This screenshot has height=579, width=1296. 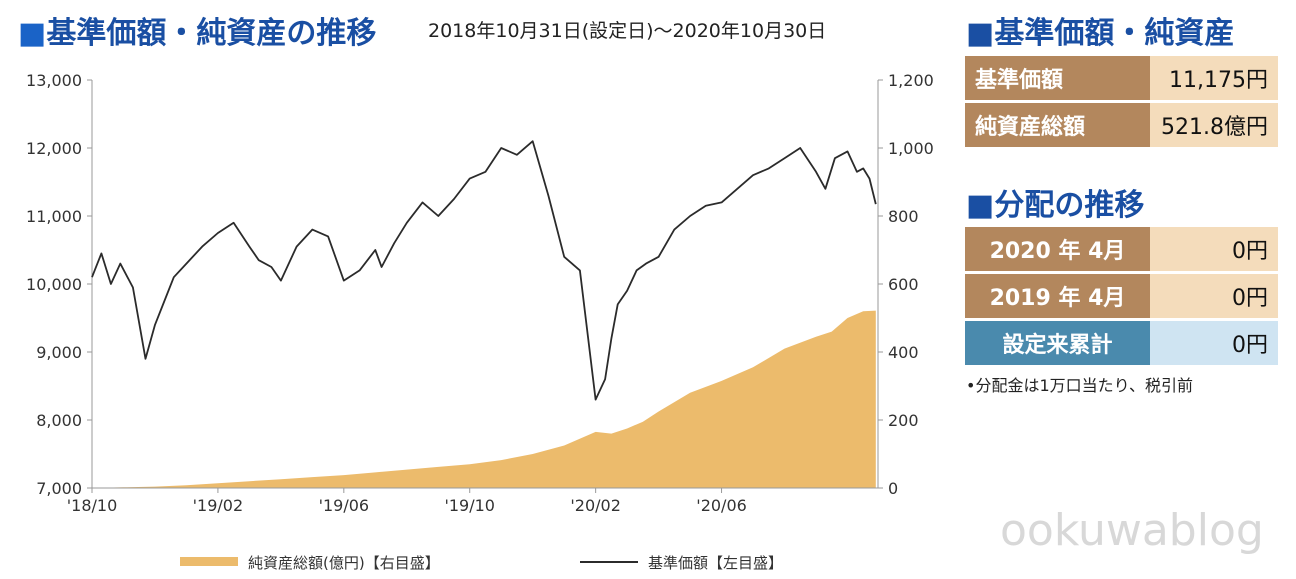 I want to click on nav-section-title: ■基準価額・純資産, so click(x=1100, y=33).